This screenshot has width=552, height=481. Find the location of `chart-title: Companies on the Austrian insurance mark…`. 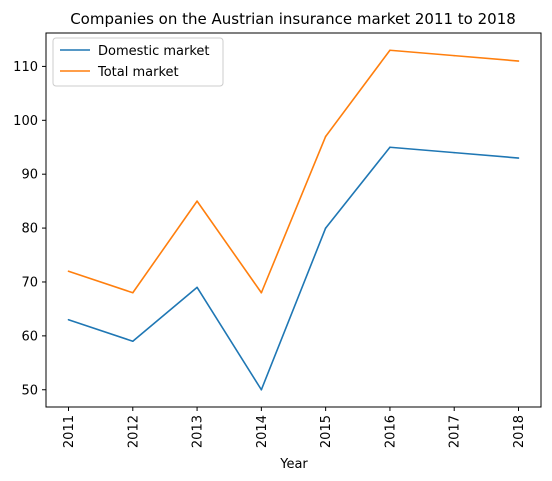

chart-title: Companies on the Austrian insurance mark… is located at coordinates (293, 19).